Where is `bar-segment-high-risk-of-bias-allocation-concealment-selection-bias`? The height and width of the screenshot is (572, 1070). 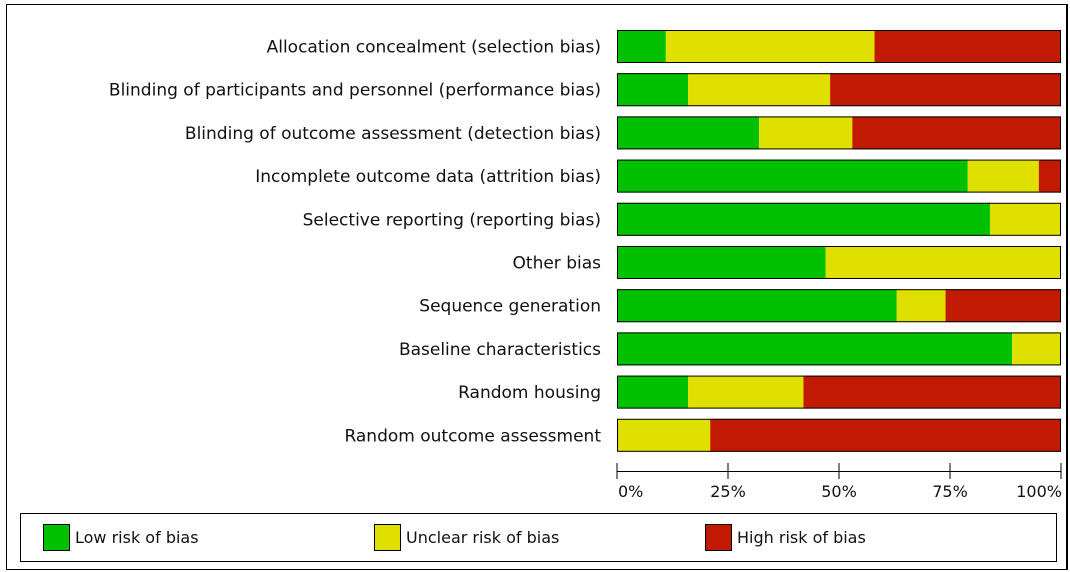
bar-segment-high-risk-of-bias-allocation-concealment-selection-bias is located at coordinates (967, 46).